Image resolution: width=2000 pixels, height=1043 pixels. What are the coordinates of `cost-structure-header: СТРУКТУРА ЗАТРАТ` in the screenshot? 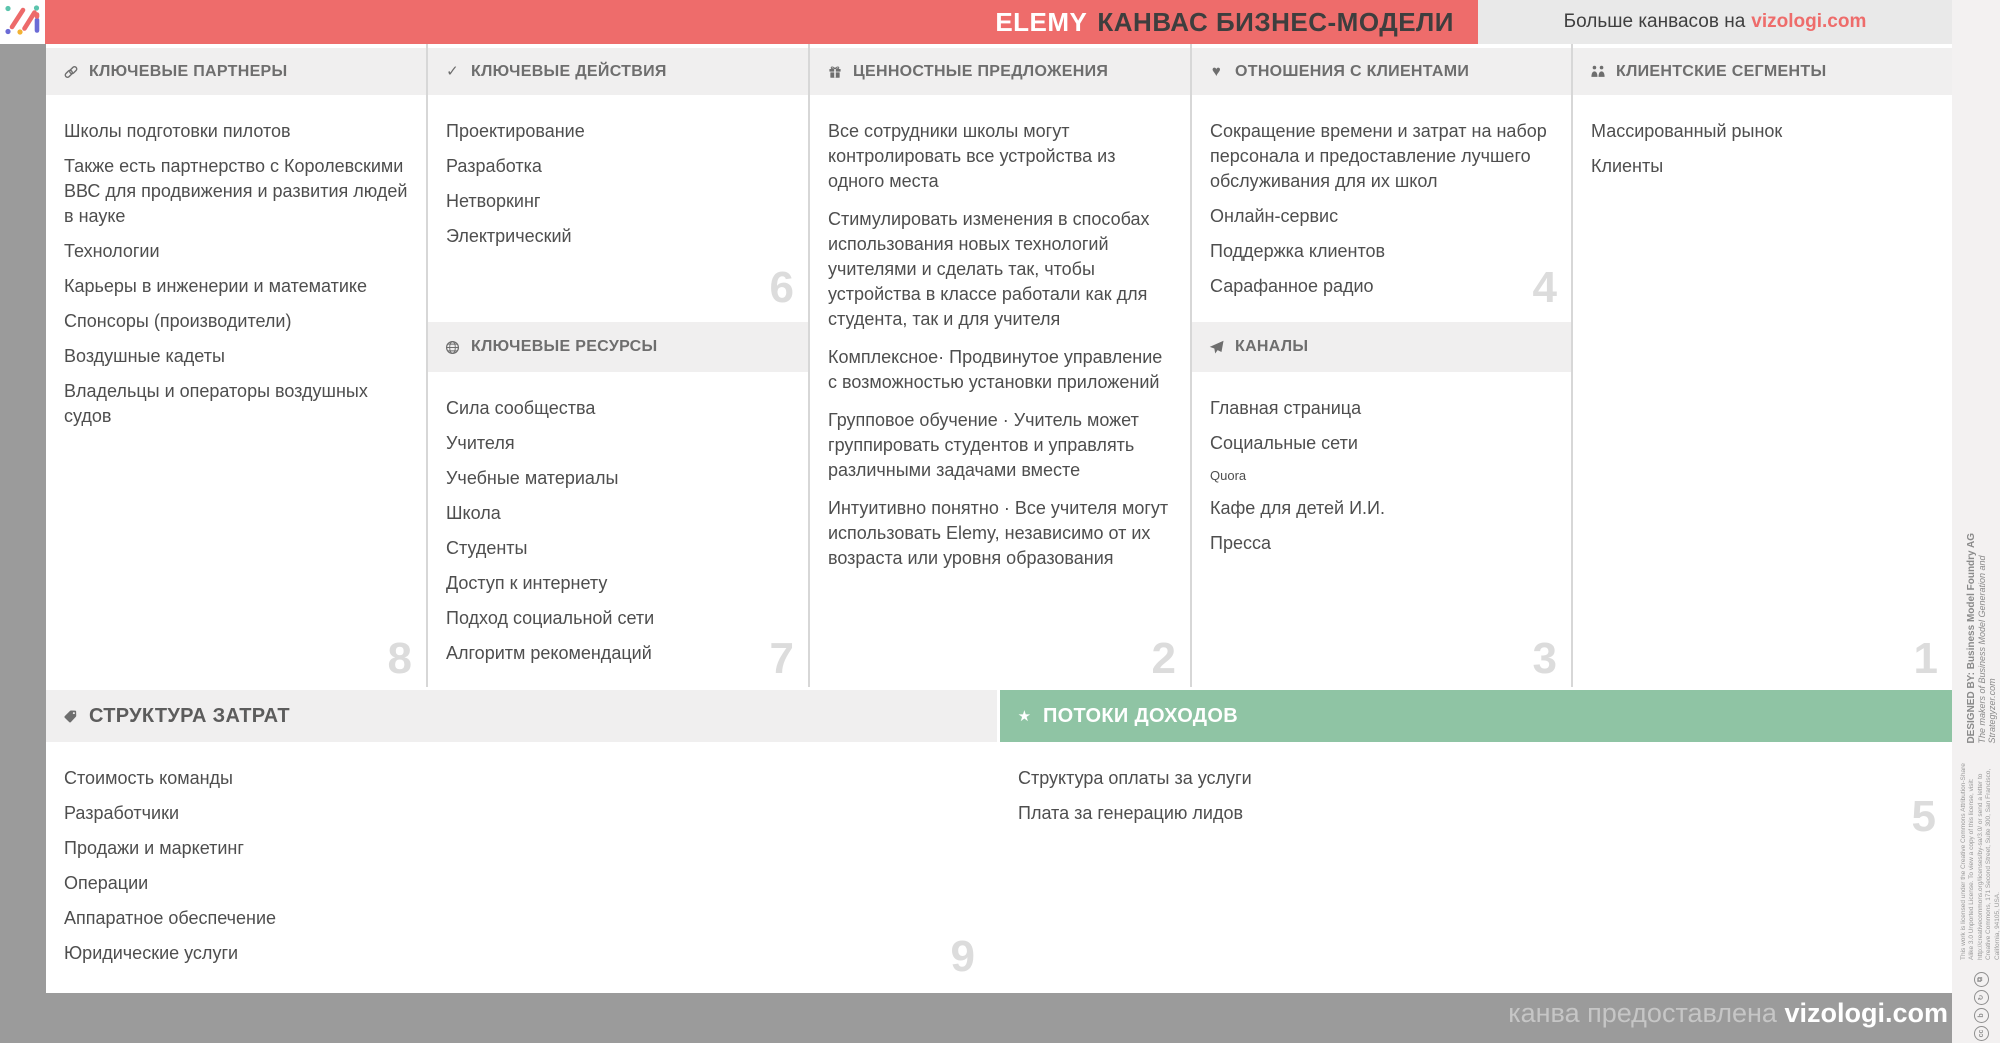 It's located at (521, 716).